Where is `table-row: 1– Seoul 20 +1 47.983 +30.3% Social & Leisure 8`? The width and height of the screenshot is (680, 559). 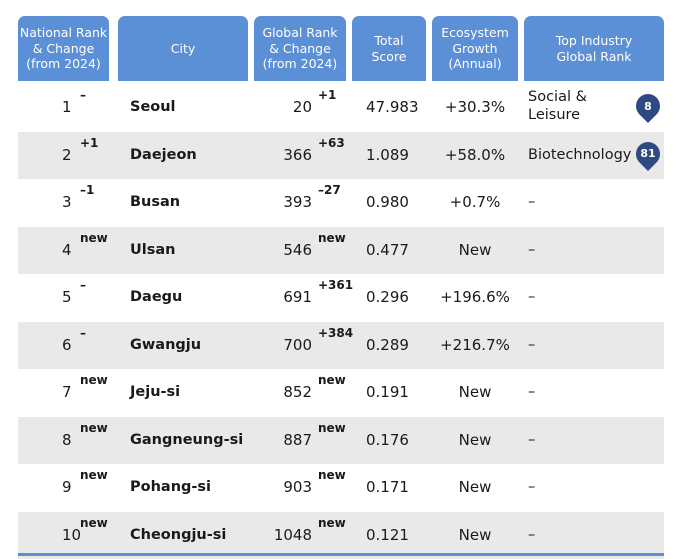
table-row: 1– Seoul 20 +1 47.983 +30.3% Social & Leisure 8 is located at coordinates (341, 107).